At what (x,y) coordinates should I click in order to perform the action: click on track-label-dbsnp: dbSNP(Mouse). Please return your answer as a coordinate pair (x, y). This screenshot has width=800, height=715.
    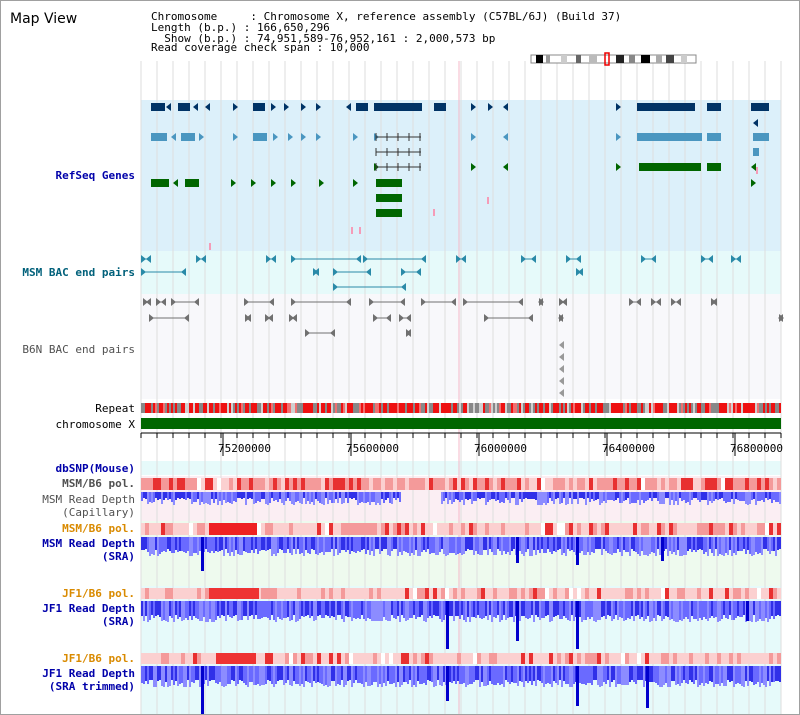
    Looking at the image, I should click on (95, 468).